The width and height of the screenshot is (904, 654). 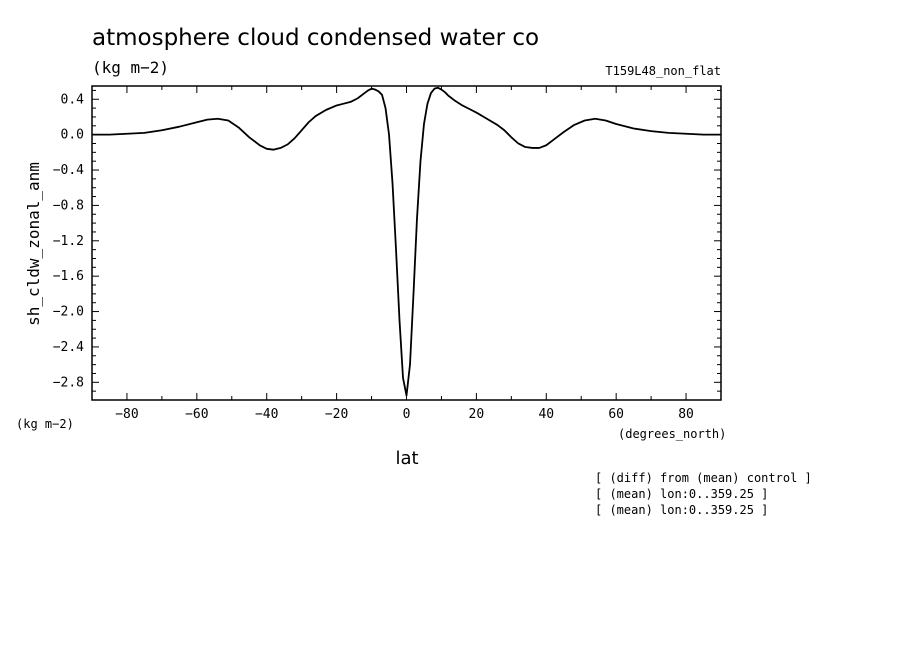 What do you see at coordinates (336, 414) in the screenshot?
I see `x-tick-label: −20` at bounding box center [336, 414].